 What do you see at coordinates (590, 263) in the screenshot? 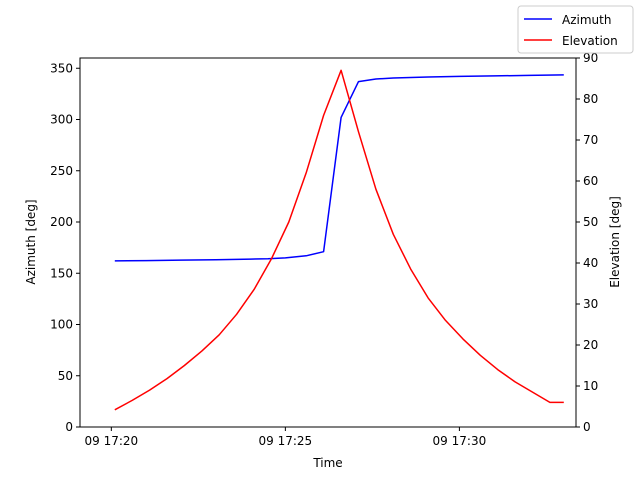
I see `right-y-tick-label: 40` at bounding box center [590, 263].